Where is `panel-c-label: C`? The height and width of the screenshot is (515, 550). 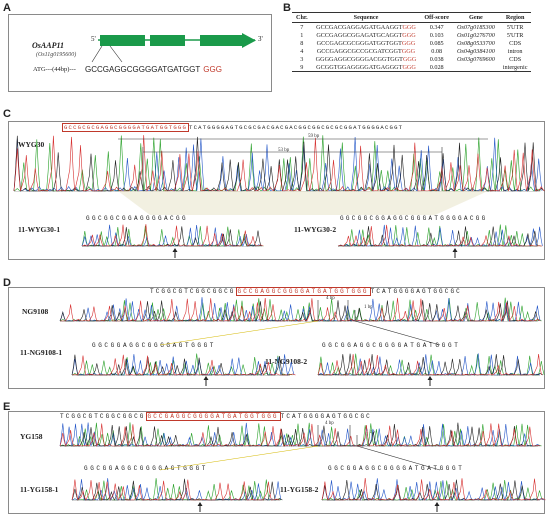 panel-c-label: C is located at coordinates (7, 114).